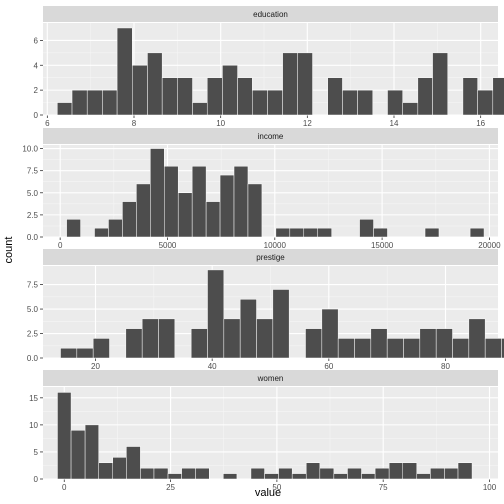 Image resolution: width=504 pixels, height=504 pixels. I want to click on x-tick-label: 20, so click(95, 366).